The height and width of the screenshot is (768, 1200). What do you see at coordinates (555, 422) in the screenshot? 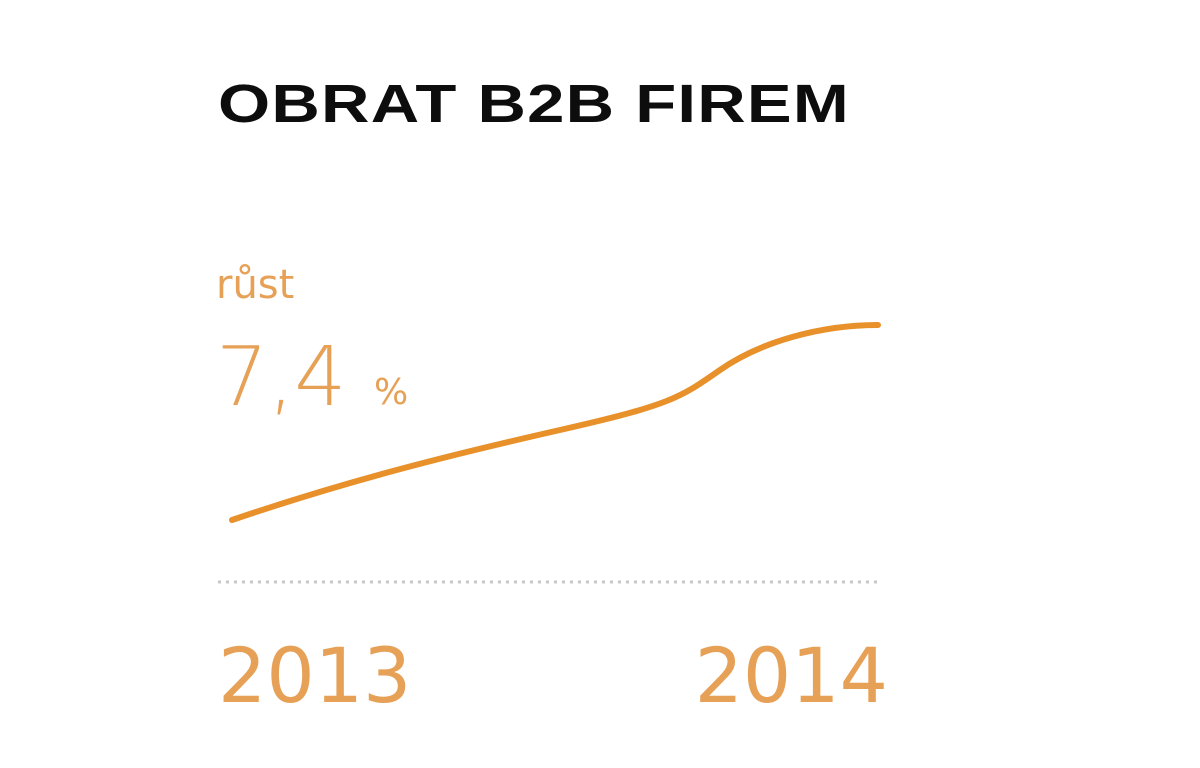
I see `trend-line` at bounding box center [555, 422].